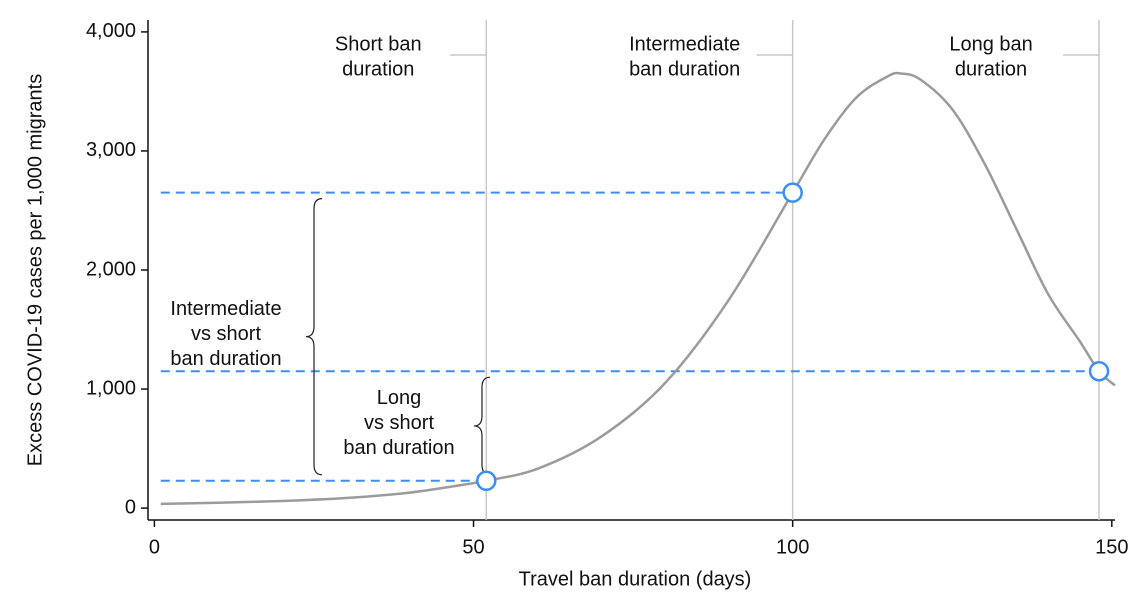 This screenshot has width=1146, height=613. What do you see at coordinates (225, 309) in the screenshot?
I see `brace-label: Intermediate` at bounding box center [225, 309].